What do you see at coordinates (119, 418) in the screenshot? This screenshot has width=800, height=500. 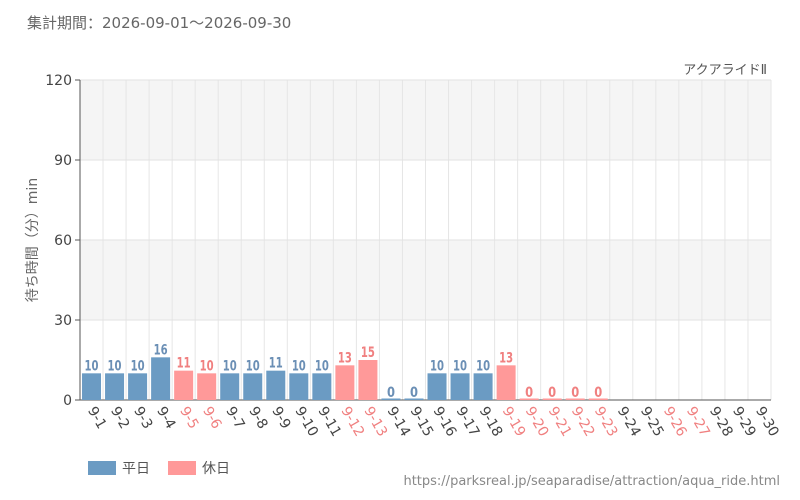 I see `x-tick-label: 9-2` at bounding box center [119, 418].